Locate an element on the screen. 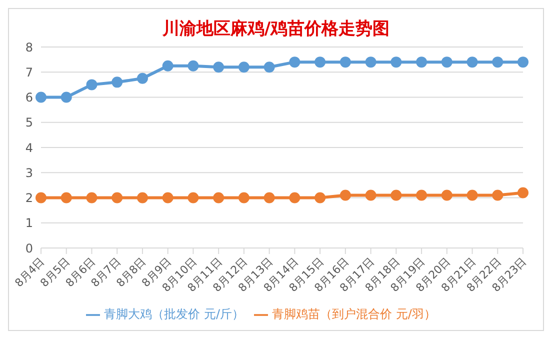 The image size is (550, 337). y-tick-label: 5 is located at coordinates (29, 123).